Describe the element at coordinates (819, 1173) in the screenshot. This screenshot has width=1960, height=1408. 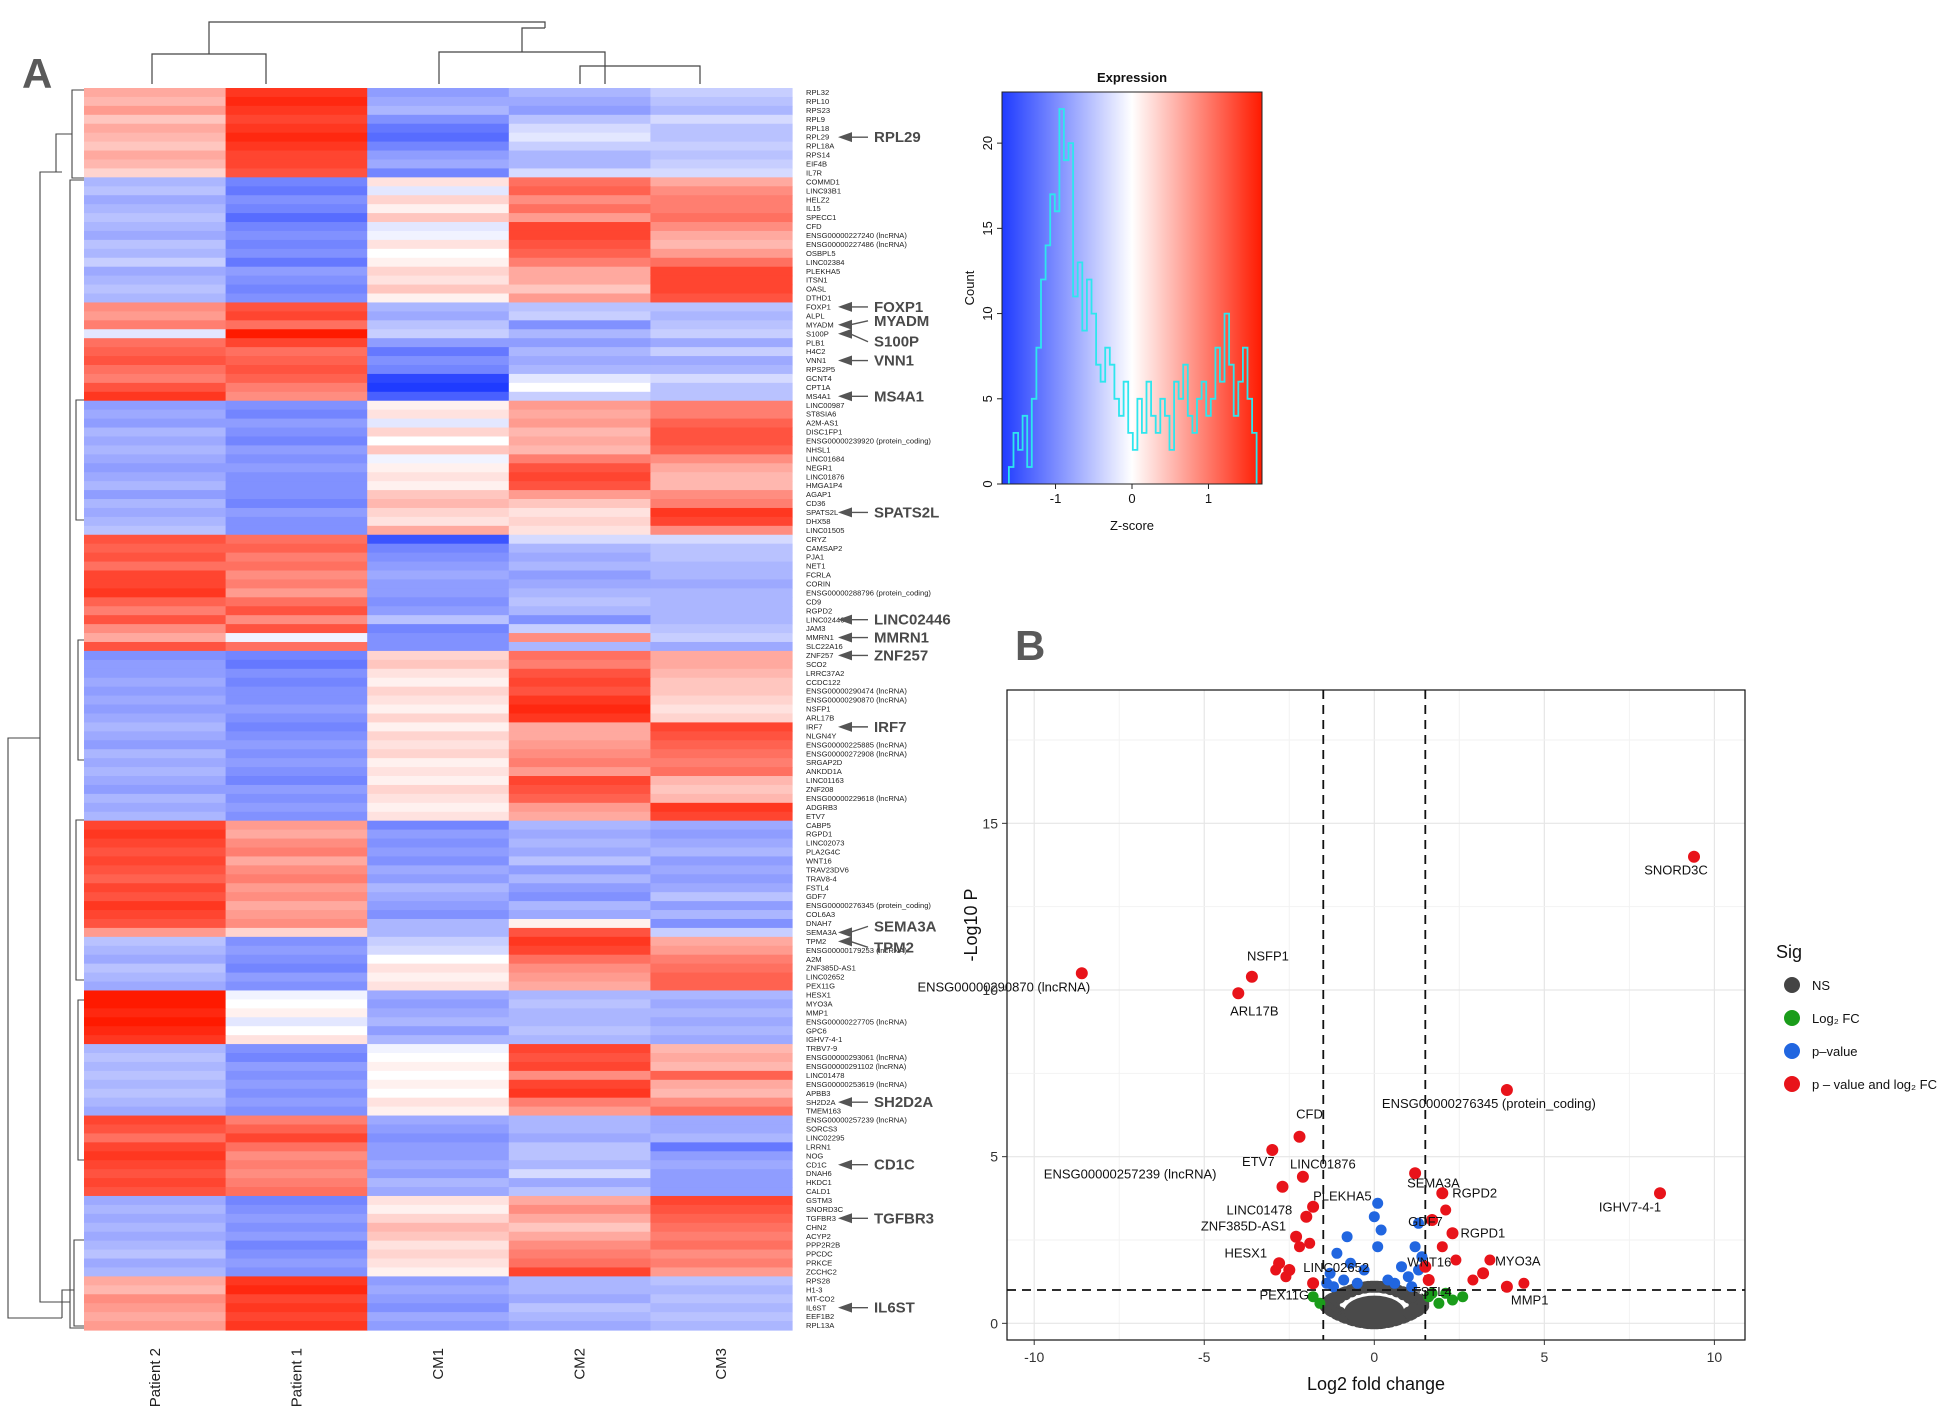
I see `heatmap-row-label: DNAH6` at that location.